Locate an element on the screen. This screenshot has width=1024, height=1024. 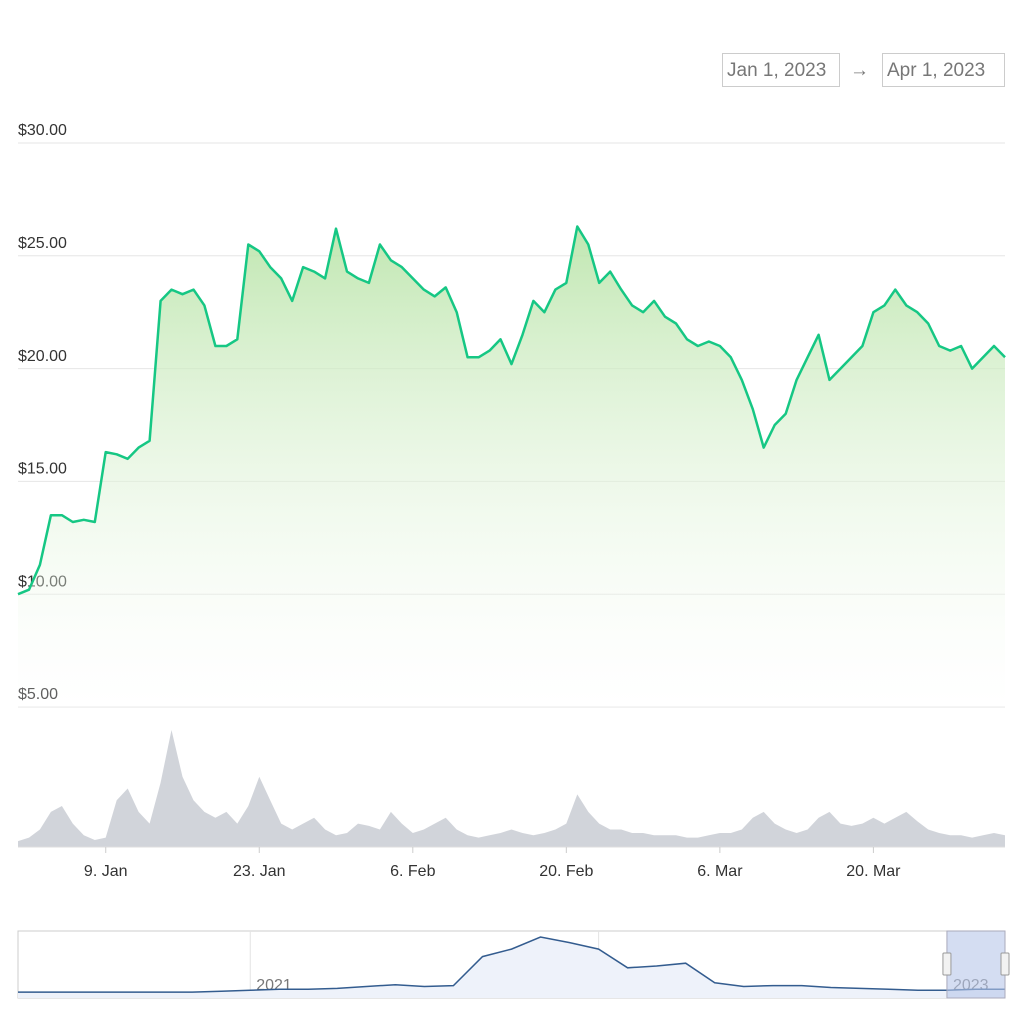
y-tick-label: $30.00 is located at coordinates (42, 130).